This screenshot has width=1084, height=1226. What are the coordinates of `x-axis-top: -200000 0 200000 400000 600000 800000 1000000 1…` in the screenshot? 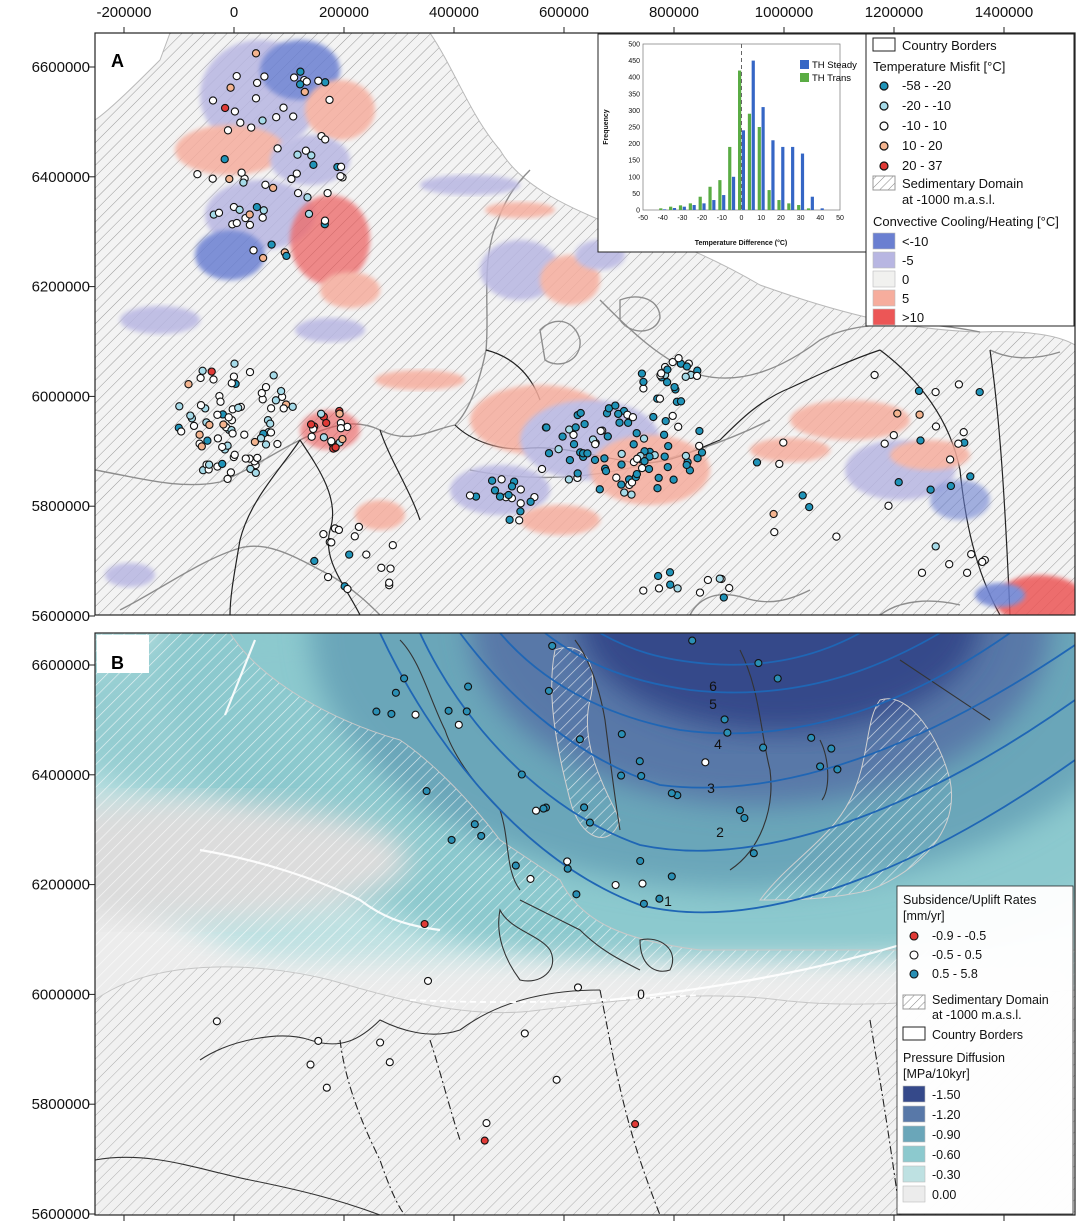 It's located at (564, 18).